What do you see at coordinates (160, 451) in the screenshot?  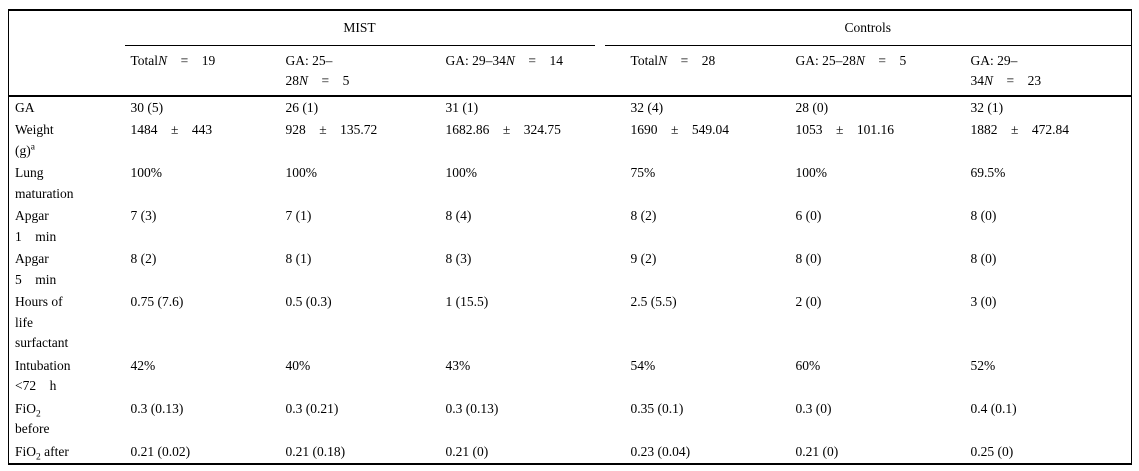 I see `table-cell: 0.21 (0.02)` at bounding box center [160, 451].